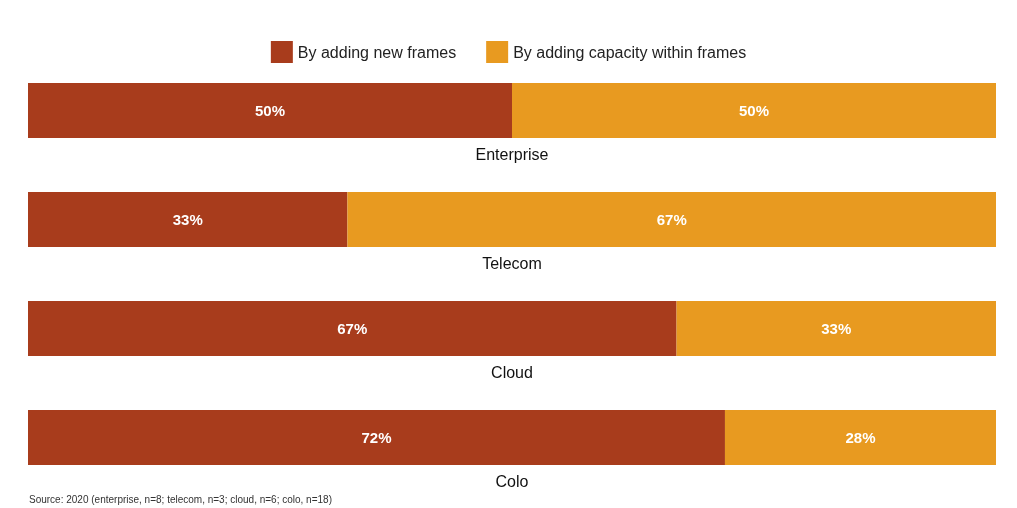  Describe the element at coordinates (630, 52) in the screenshot. I see `legend-label: By adding capacity within frames` at that location.